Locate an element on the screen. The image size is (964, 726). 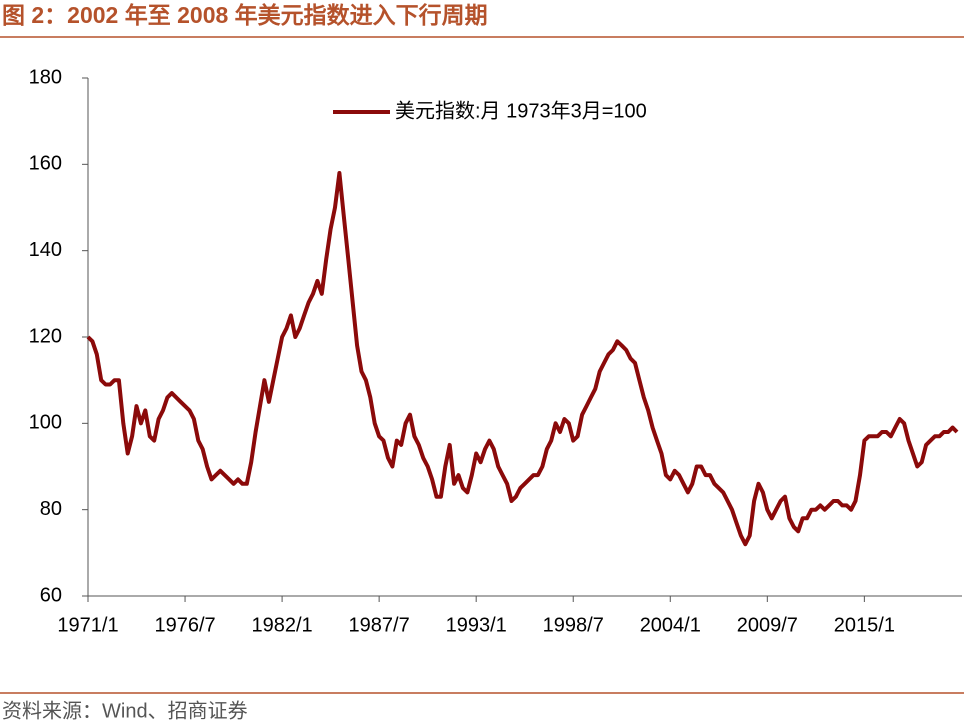
x-tick-label: 1993/1 is located at coordinates (476, 625).